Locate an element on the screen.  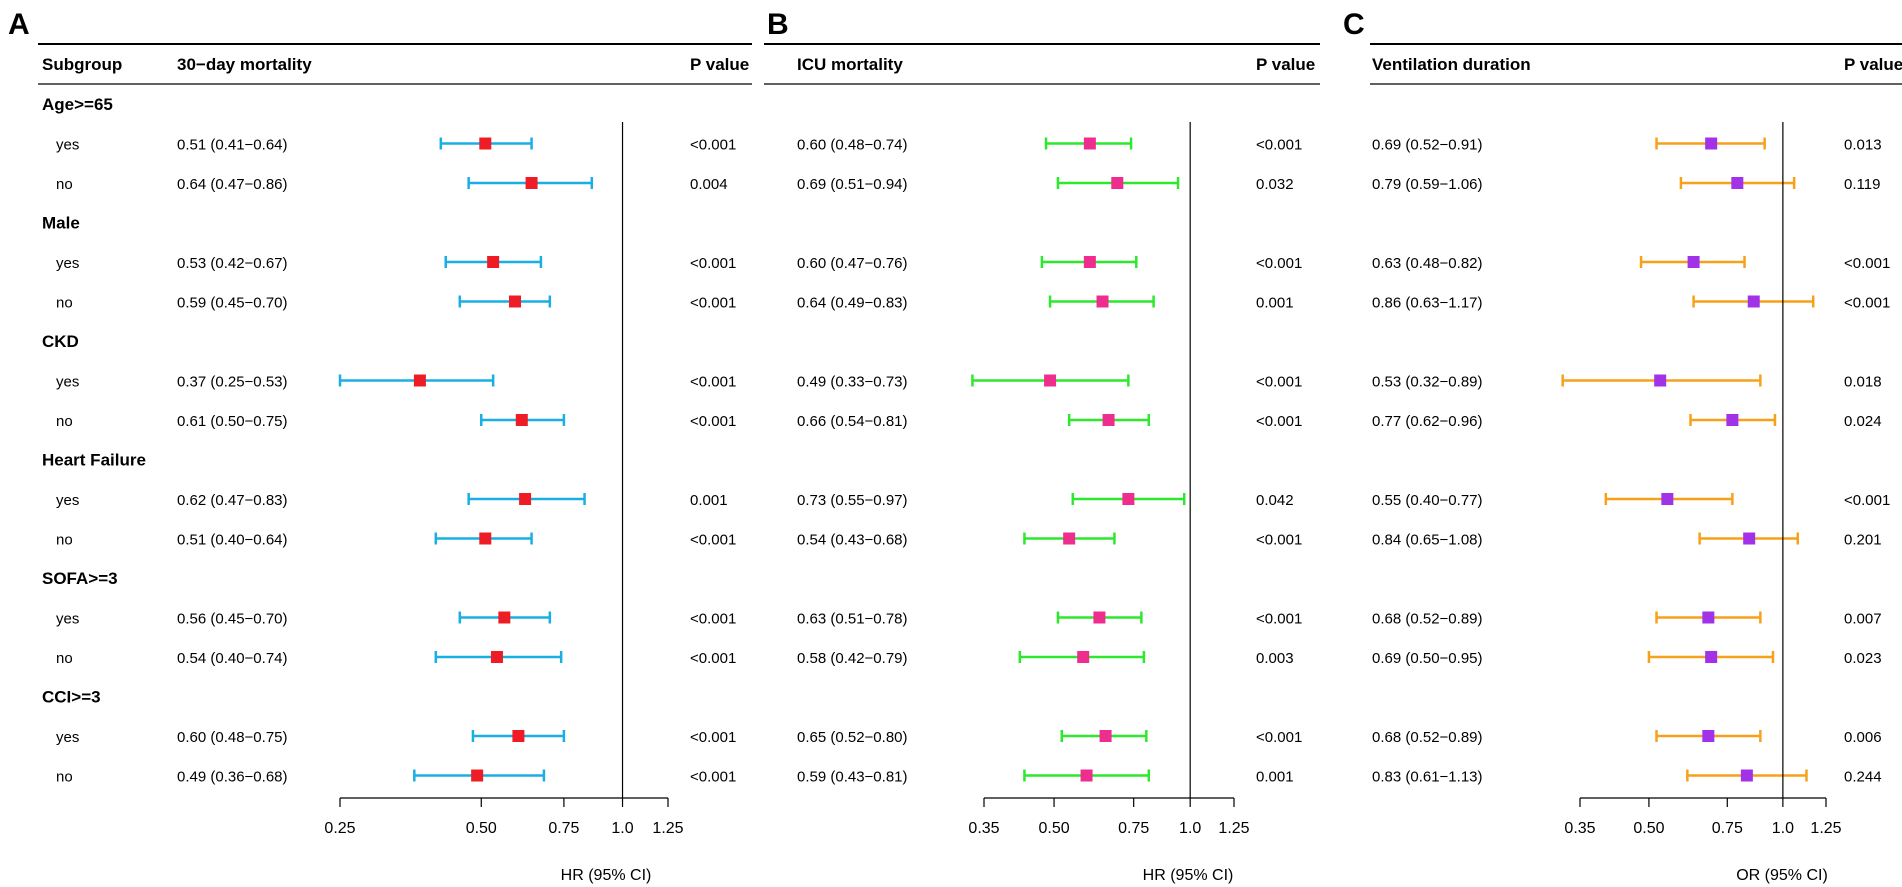
estimate-text: 0.66 (0.54−0.81) is located at coordinates (852, 421).